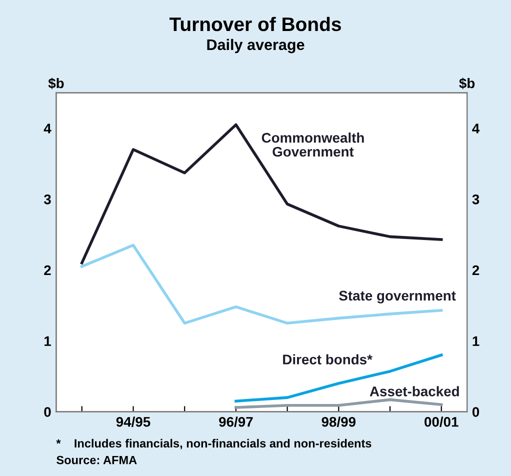 Image resolution: width=511 pixels, height=476 pixels. Describe the element at coordinates (47, 199) in the screenshot. I see `y-tick-label: 3` at that location.